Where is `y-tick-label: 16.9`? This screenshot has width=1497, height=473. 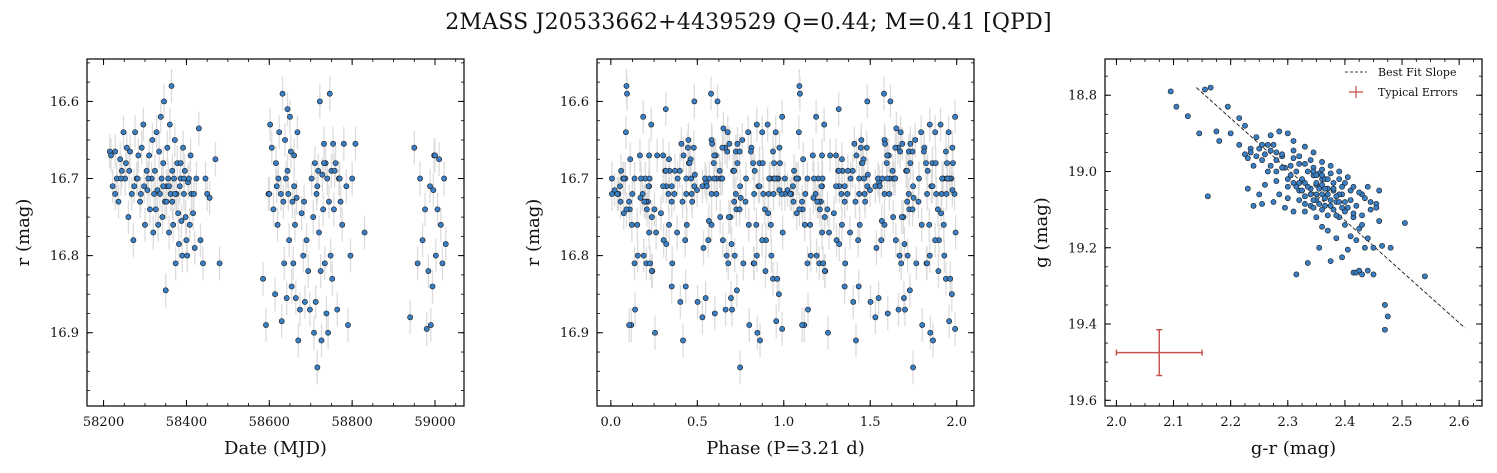 y-tick-label: 16.9 is located at coordinates (64, 333).